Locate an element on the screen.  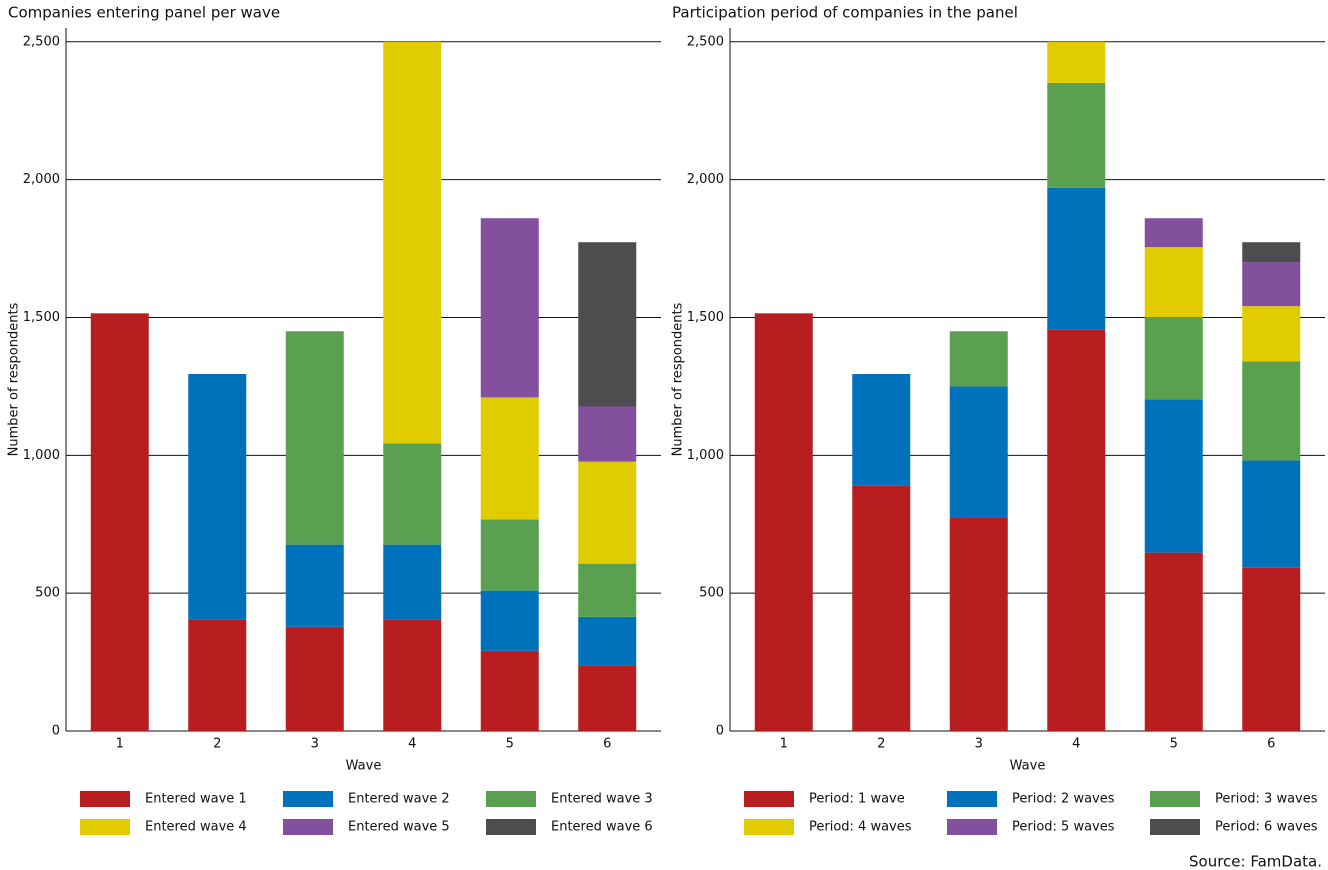
legend-label: Period: 5 waves is located at coordinates (1063, 827).